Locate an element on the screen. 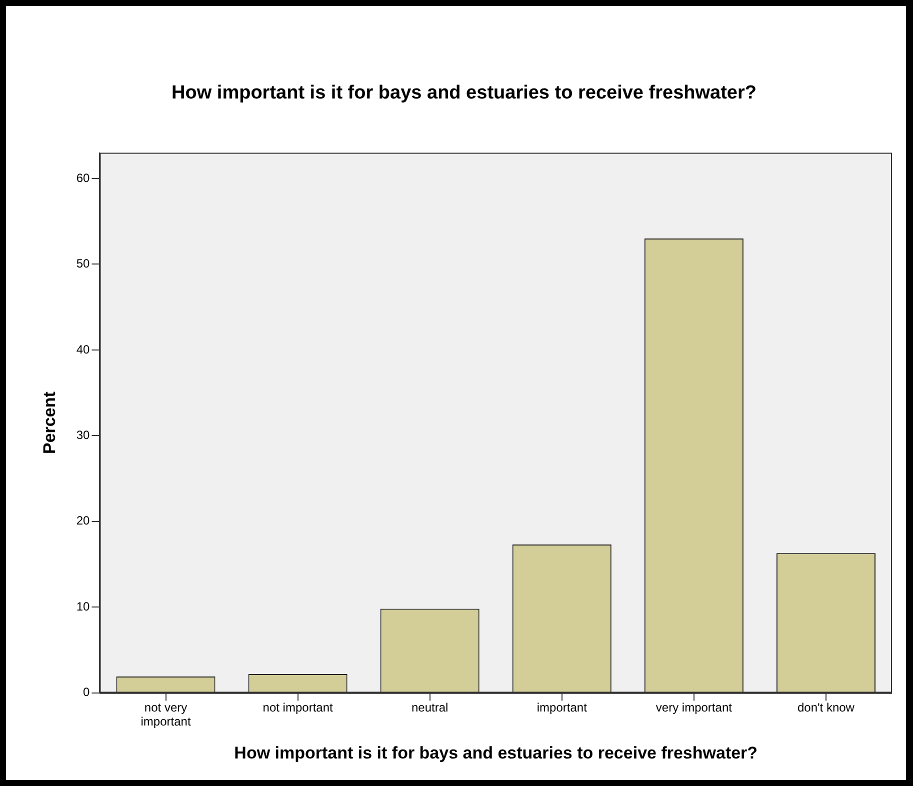 The image size is (913, 786). x-tick-label: not important is located at coordinates (298, 707).